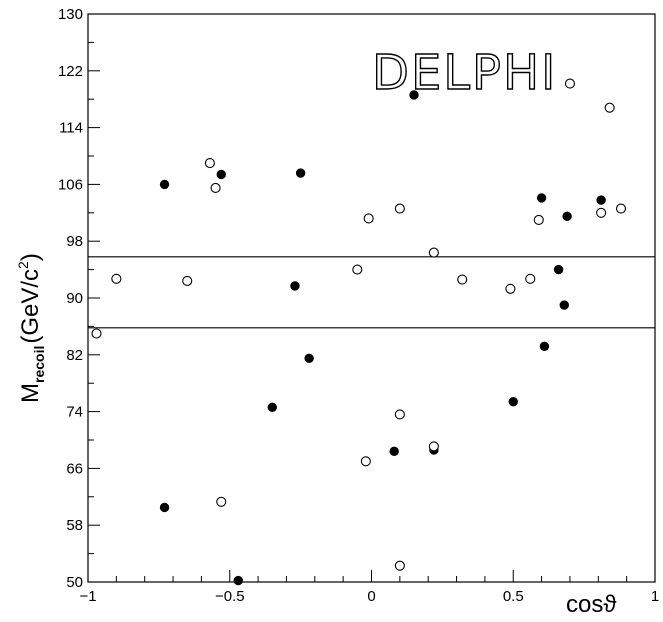 The image size is (663, 622). I want to click on x-tick-label: 0, so click(371, 596).